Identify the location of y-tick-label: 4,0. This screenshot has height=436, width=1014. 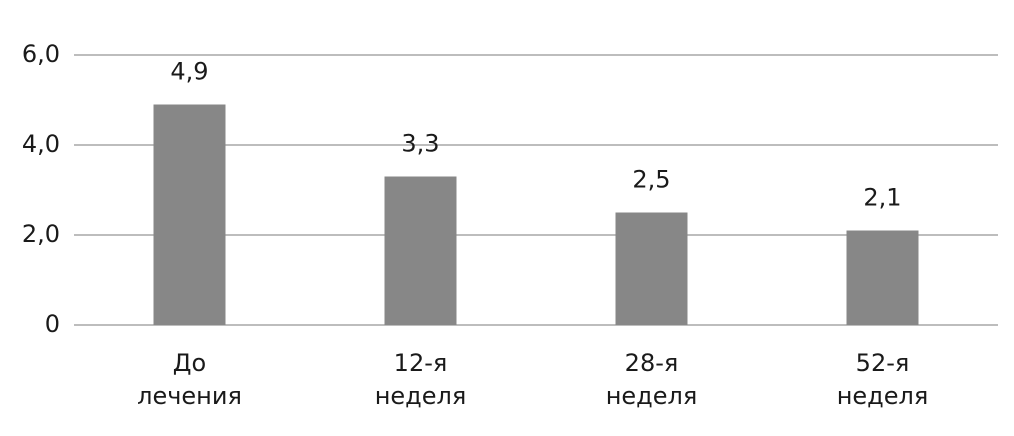
(41, 144).